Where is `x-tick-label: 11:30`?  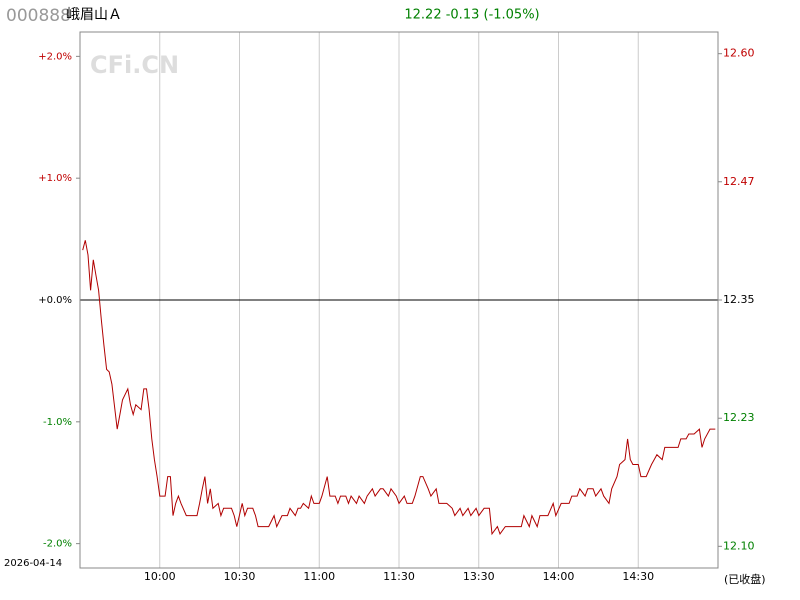
x-tick-label: 11:30 is located at coordinates (399, 576).